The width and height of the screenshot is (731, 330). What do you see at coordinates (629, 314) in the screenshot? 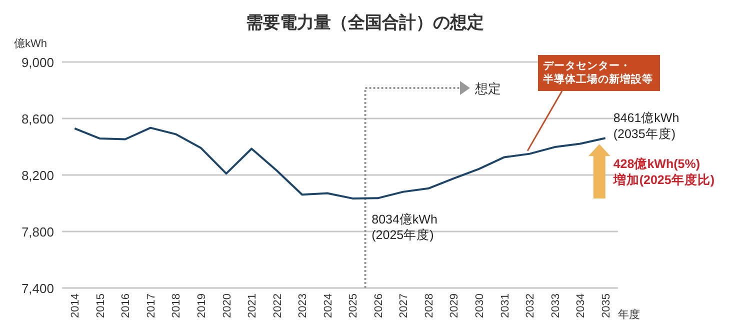
I see `x-axis-title: 年度` at bounding box center [629, 314].